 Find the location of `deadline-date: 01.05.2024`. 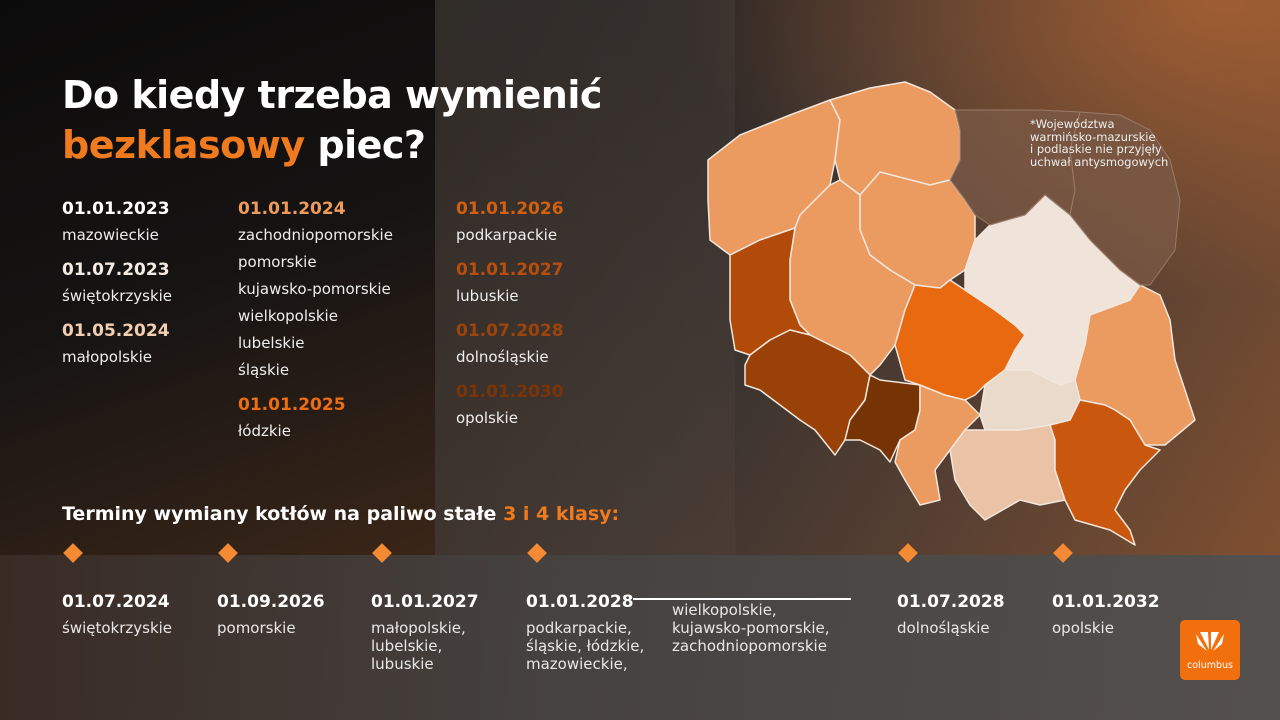

deadline-date: 01.05.2024 is located at coordinates (116, 331).